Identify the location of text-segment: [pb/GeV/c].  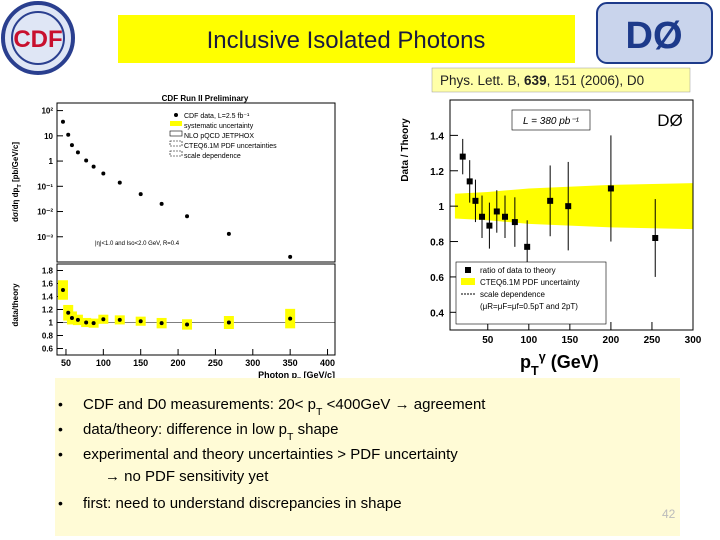
(15, 163).